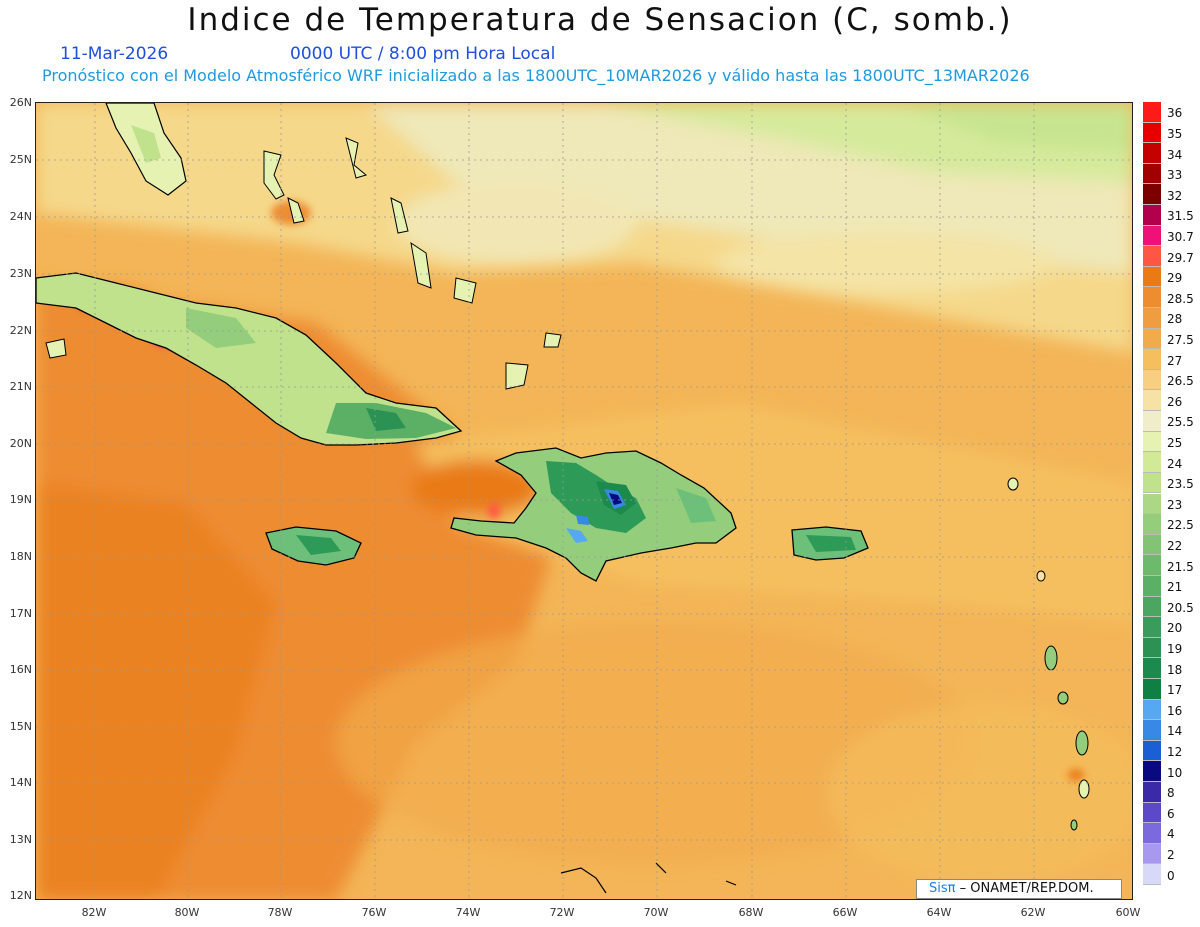 Image resolution: width=1200 pixels, height=927 pixels. Describe the element at coordinates (1175, 113) in the screenshot. I see `legend-label: 36` at that location.